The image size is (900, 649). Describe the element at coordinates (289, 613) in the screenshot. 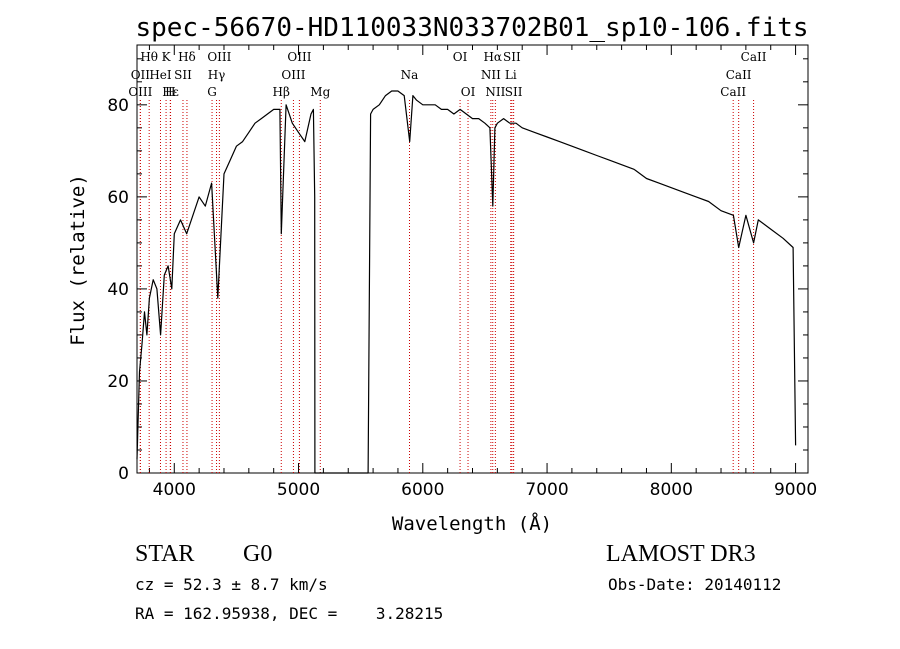

I see `coordinates-text: RA = 162.95938, DEC = 3.28215` at that location.